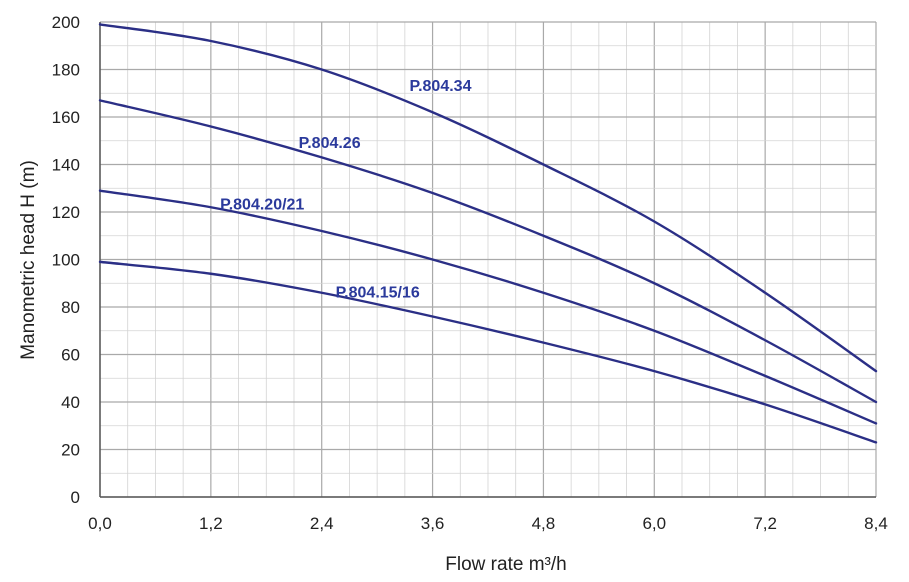  I want to click on y-tick-label: 0, so click(75, 497).